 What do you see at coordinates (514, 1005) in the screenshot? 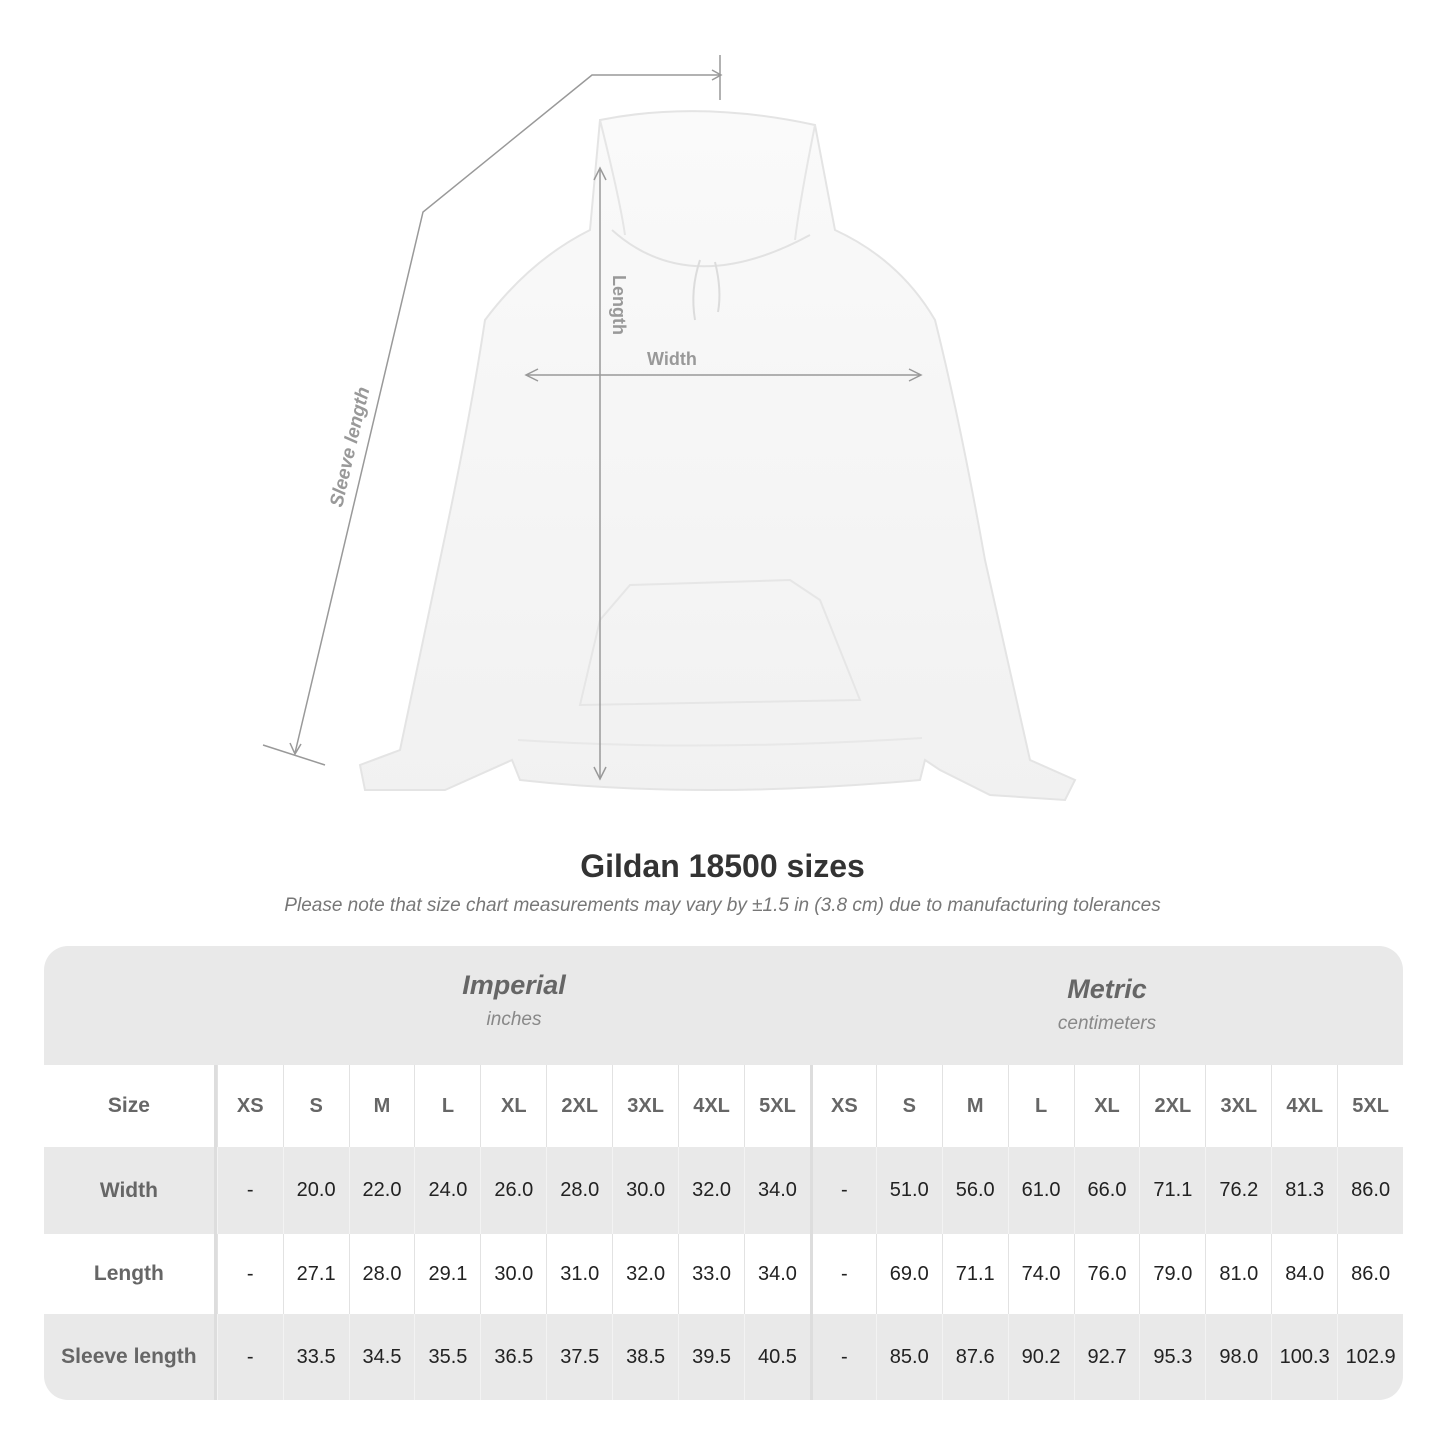
I see `imperial-header: Imperial inches` at bounding box center [514, 1005].